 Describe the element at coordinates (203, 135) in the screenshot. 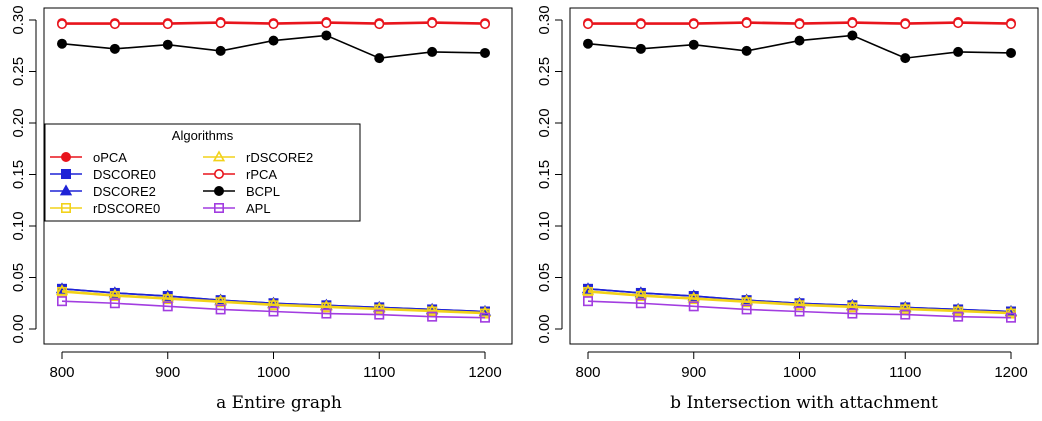

I see `legend-title: Algorithms` at that location.